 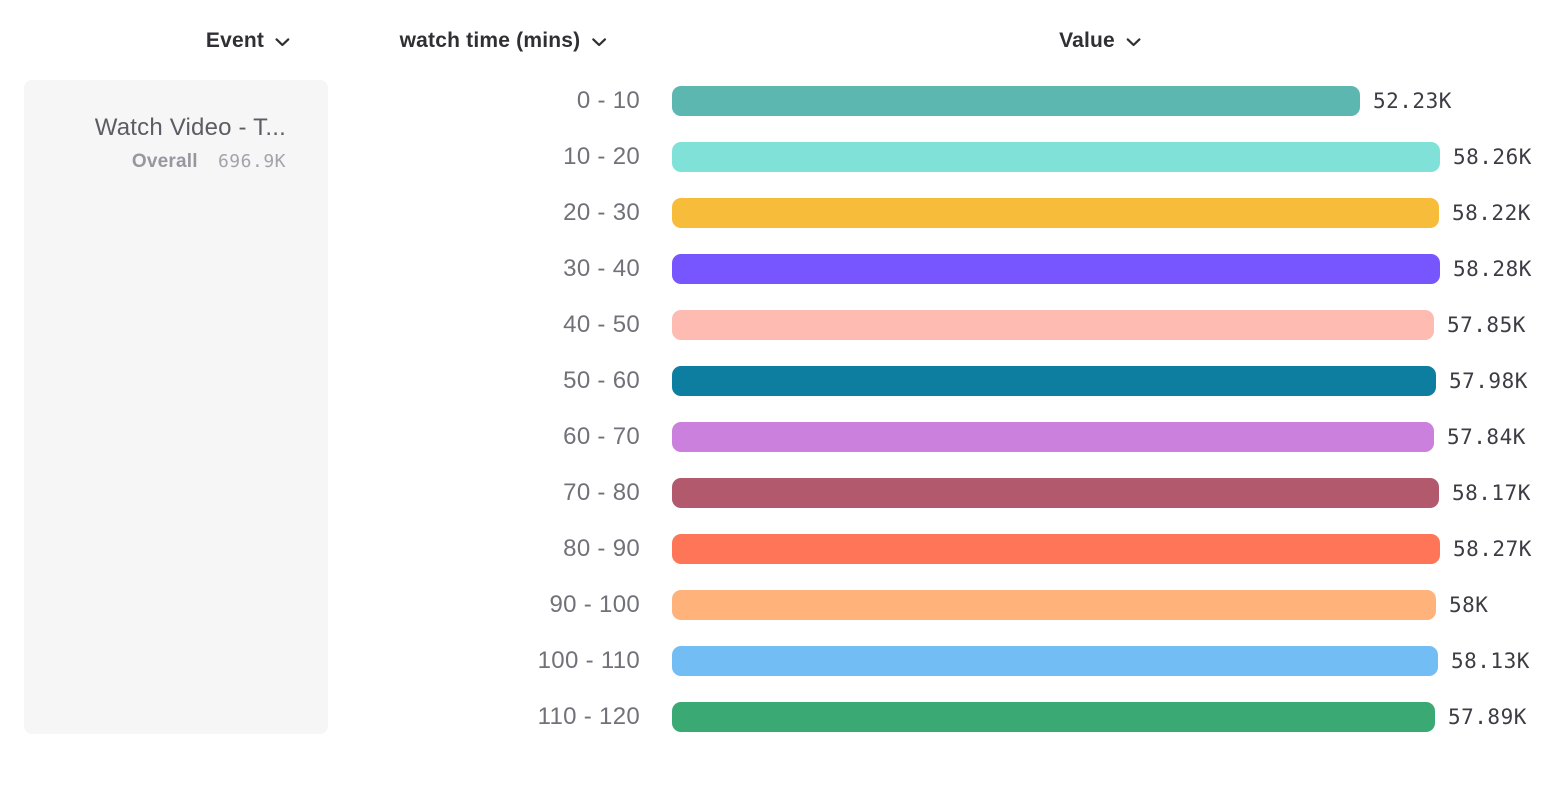 I want to click on chart-row: 100 - 110 58.13K, so click(x=784, y=661).